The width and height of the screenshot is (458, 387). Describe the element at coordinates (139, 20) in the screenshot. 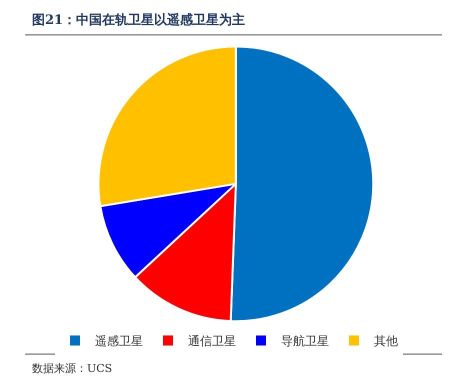

I see `chart-title: 图21：中国在轨卫星以遥感卫星为主` at that location.